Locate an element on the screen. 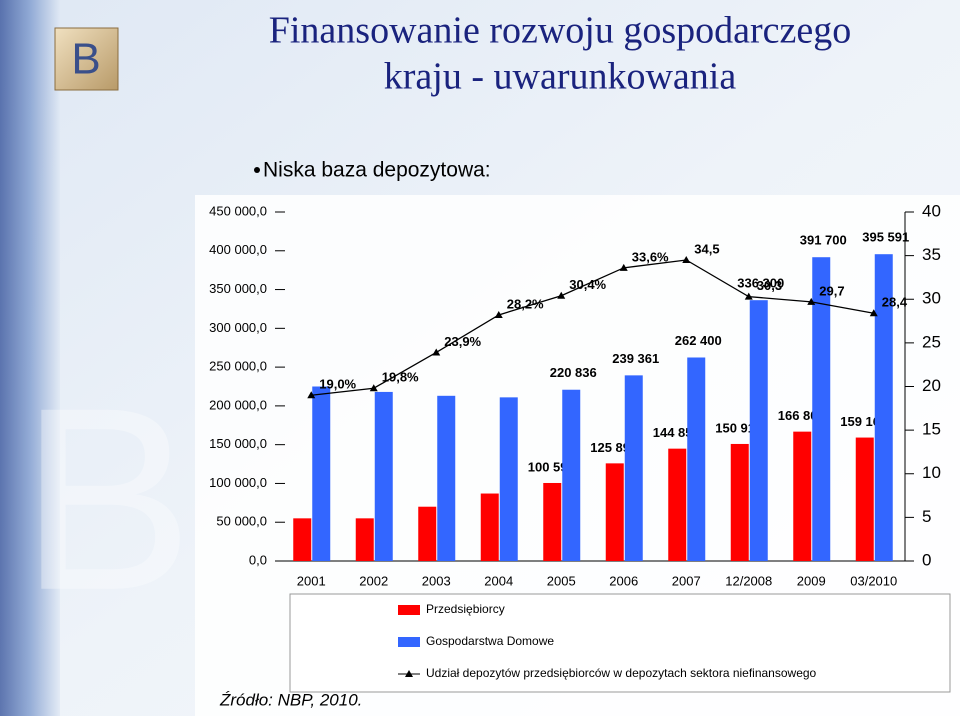  value-label: 29,7 is located at coordinates (831, 290).